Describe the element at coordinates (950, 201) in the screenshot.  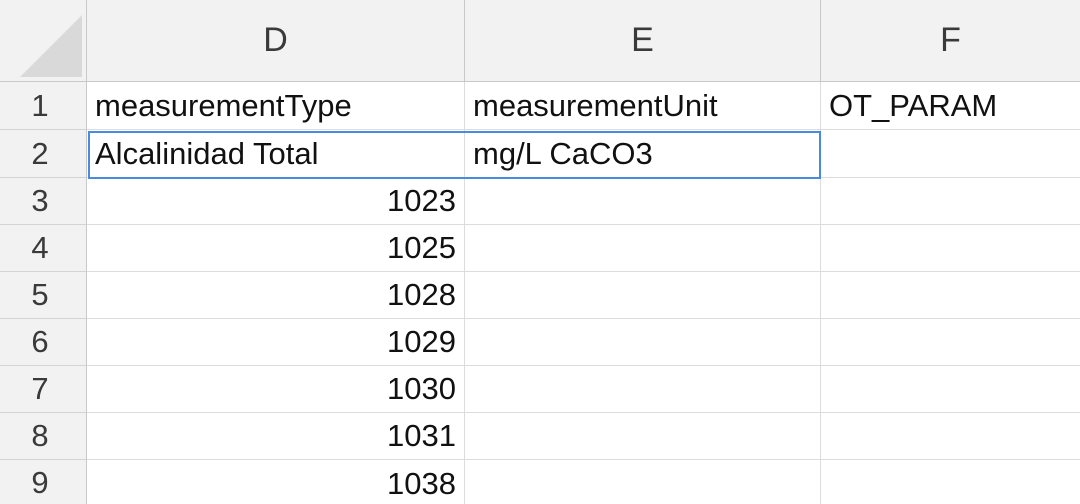
I see `cell-f3` at that location.